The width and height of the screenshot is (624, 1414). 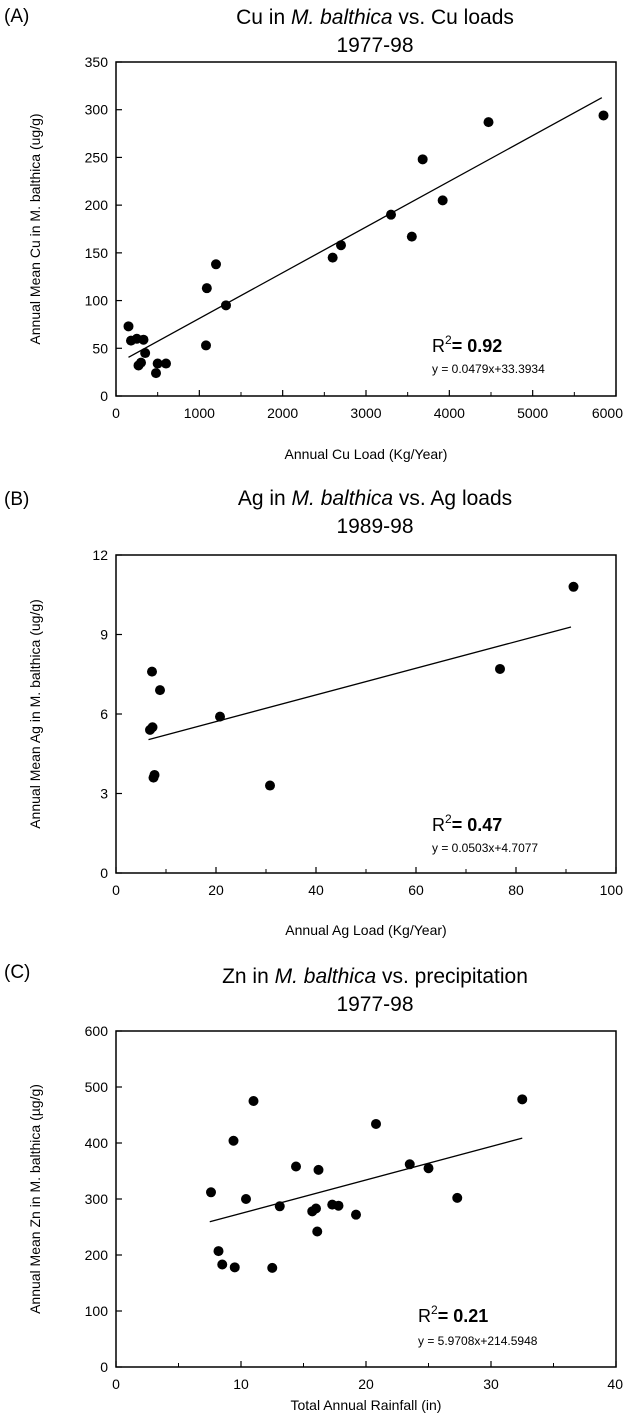 What do you see at coordinates (263, 17) in the screenshot?
I see `panel-a-title-prefix: Cu in` at bounding box center [263, 17].